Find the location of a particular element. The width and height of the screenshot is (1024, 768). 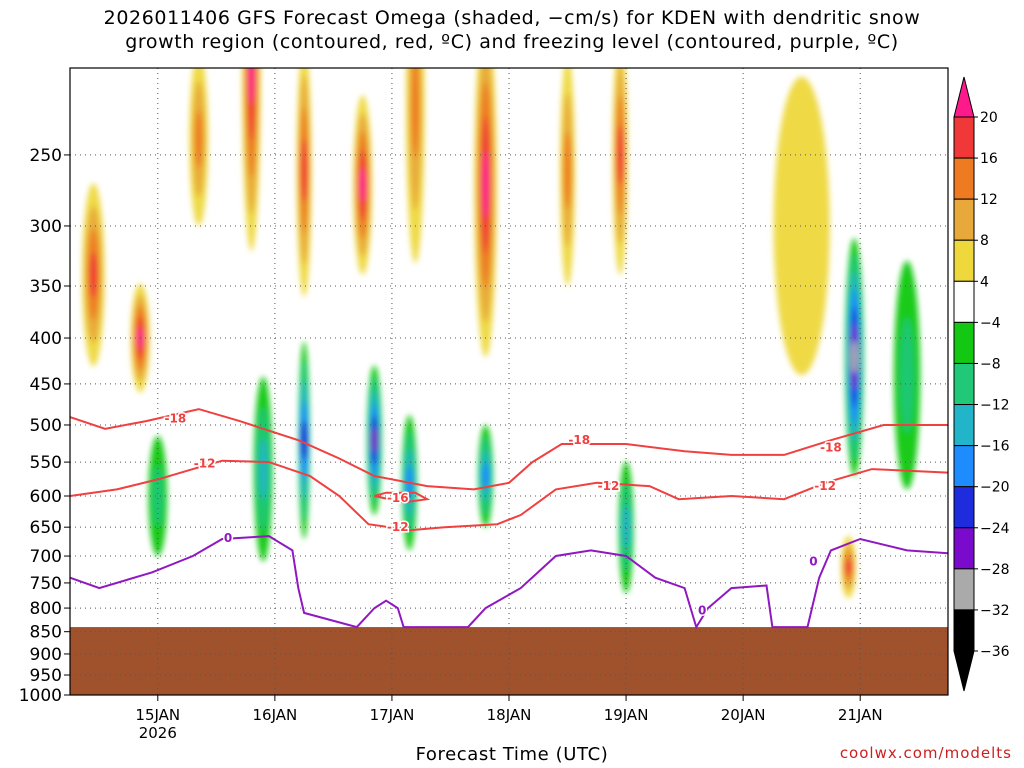

colorbar-label: −16 is located at coordinates (995, 447).